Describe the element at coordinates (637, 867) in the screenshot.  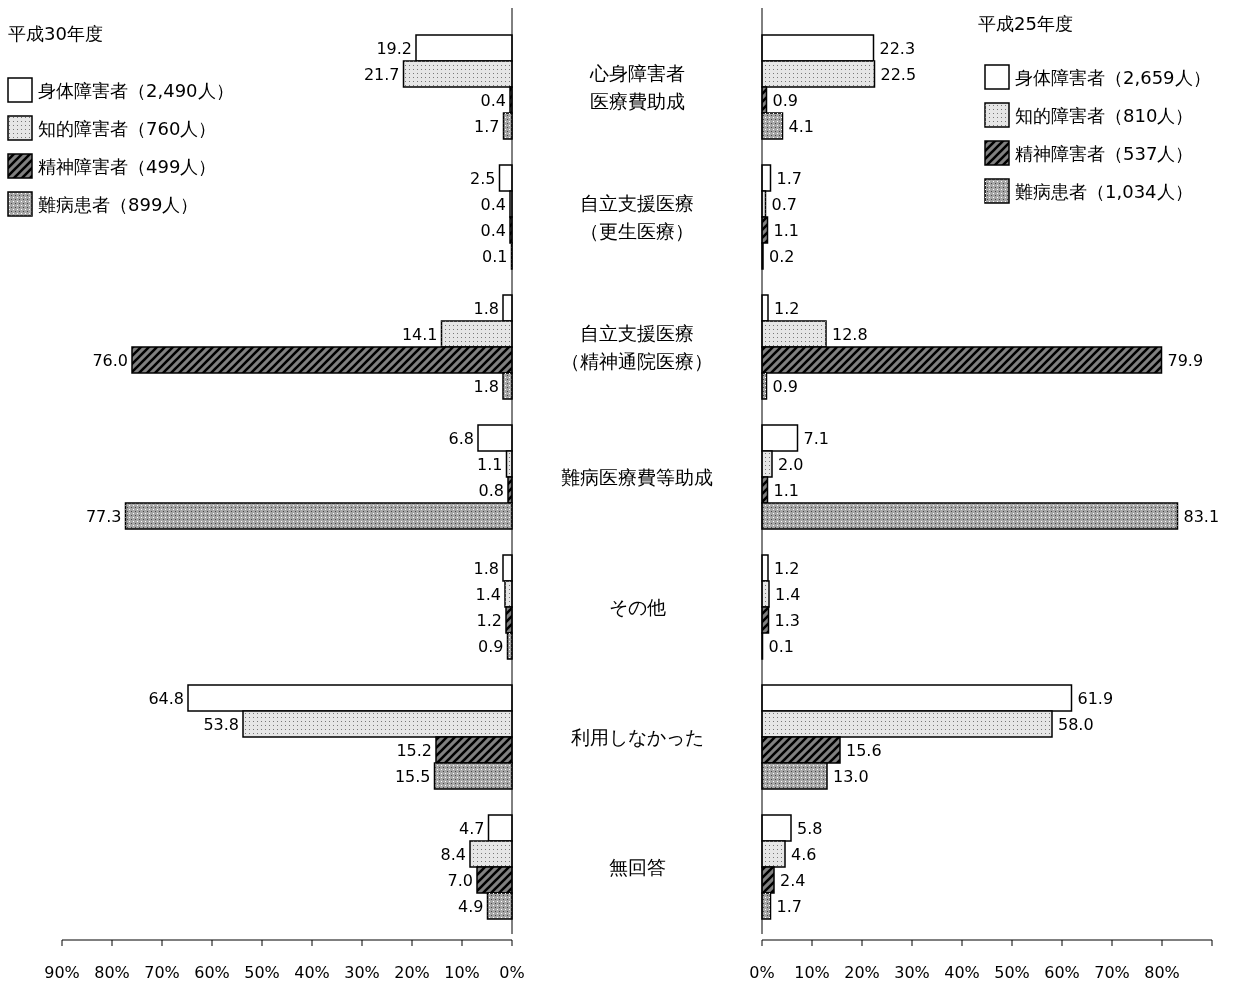
I see `y-tick-label: 無回答` at that location.